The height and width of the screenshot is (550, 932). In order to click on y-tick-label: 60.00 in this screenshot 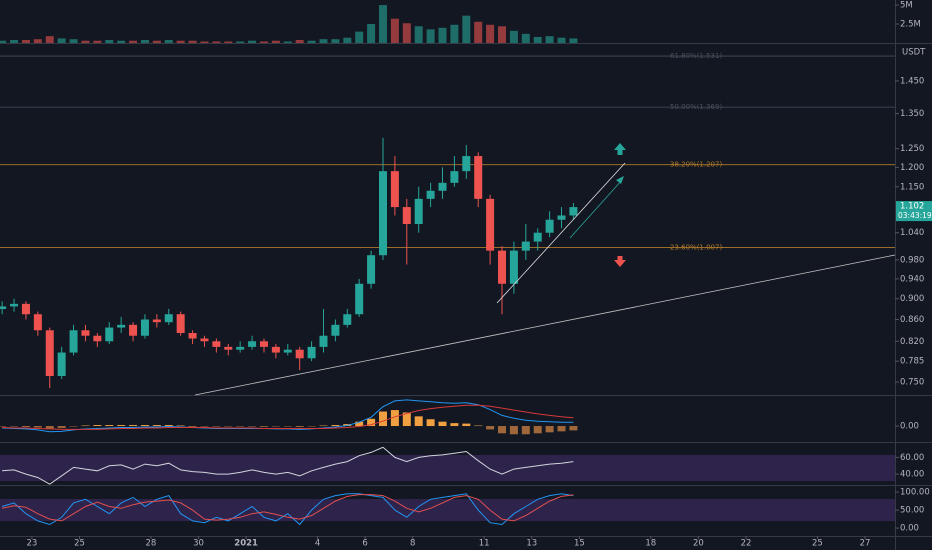, I will do `click(912, 458)`.